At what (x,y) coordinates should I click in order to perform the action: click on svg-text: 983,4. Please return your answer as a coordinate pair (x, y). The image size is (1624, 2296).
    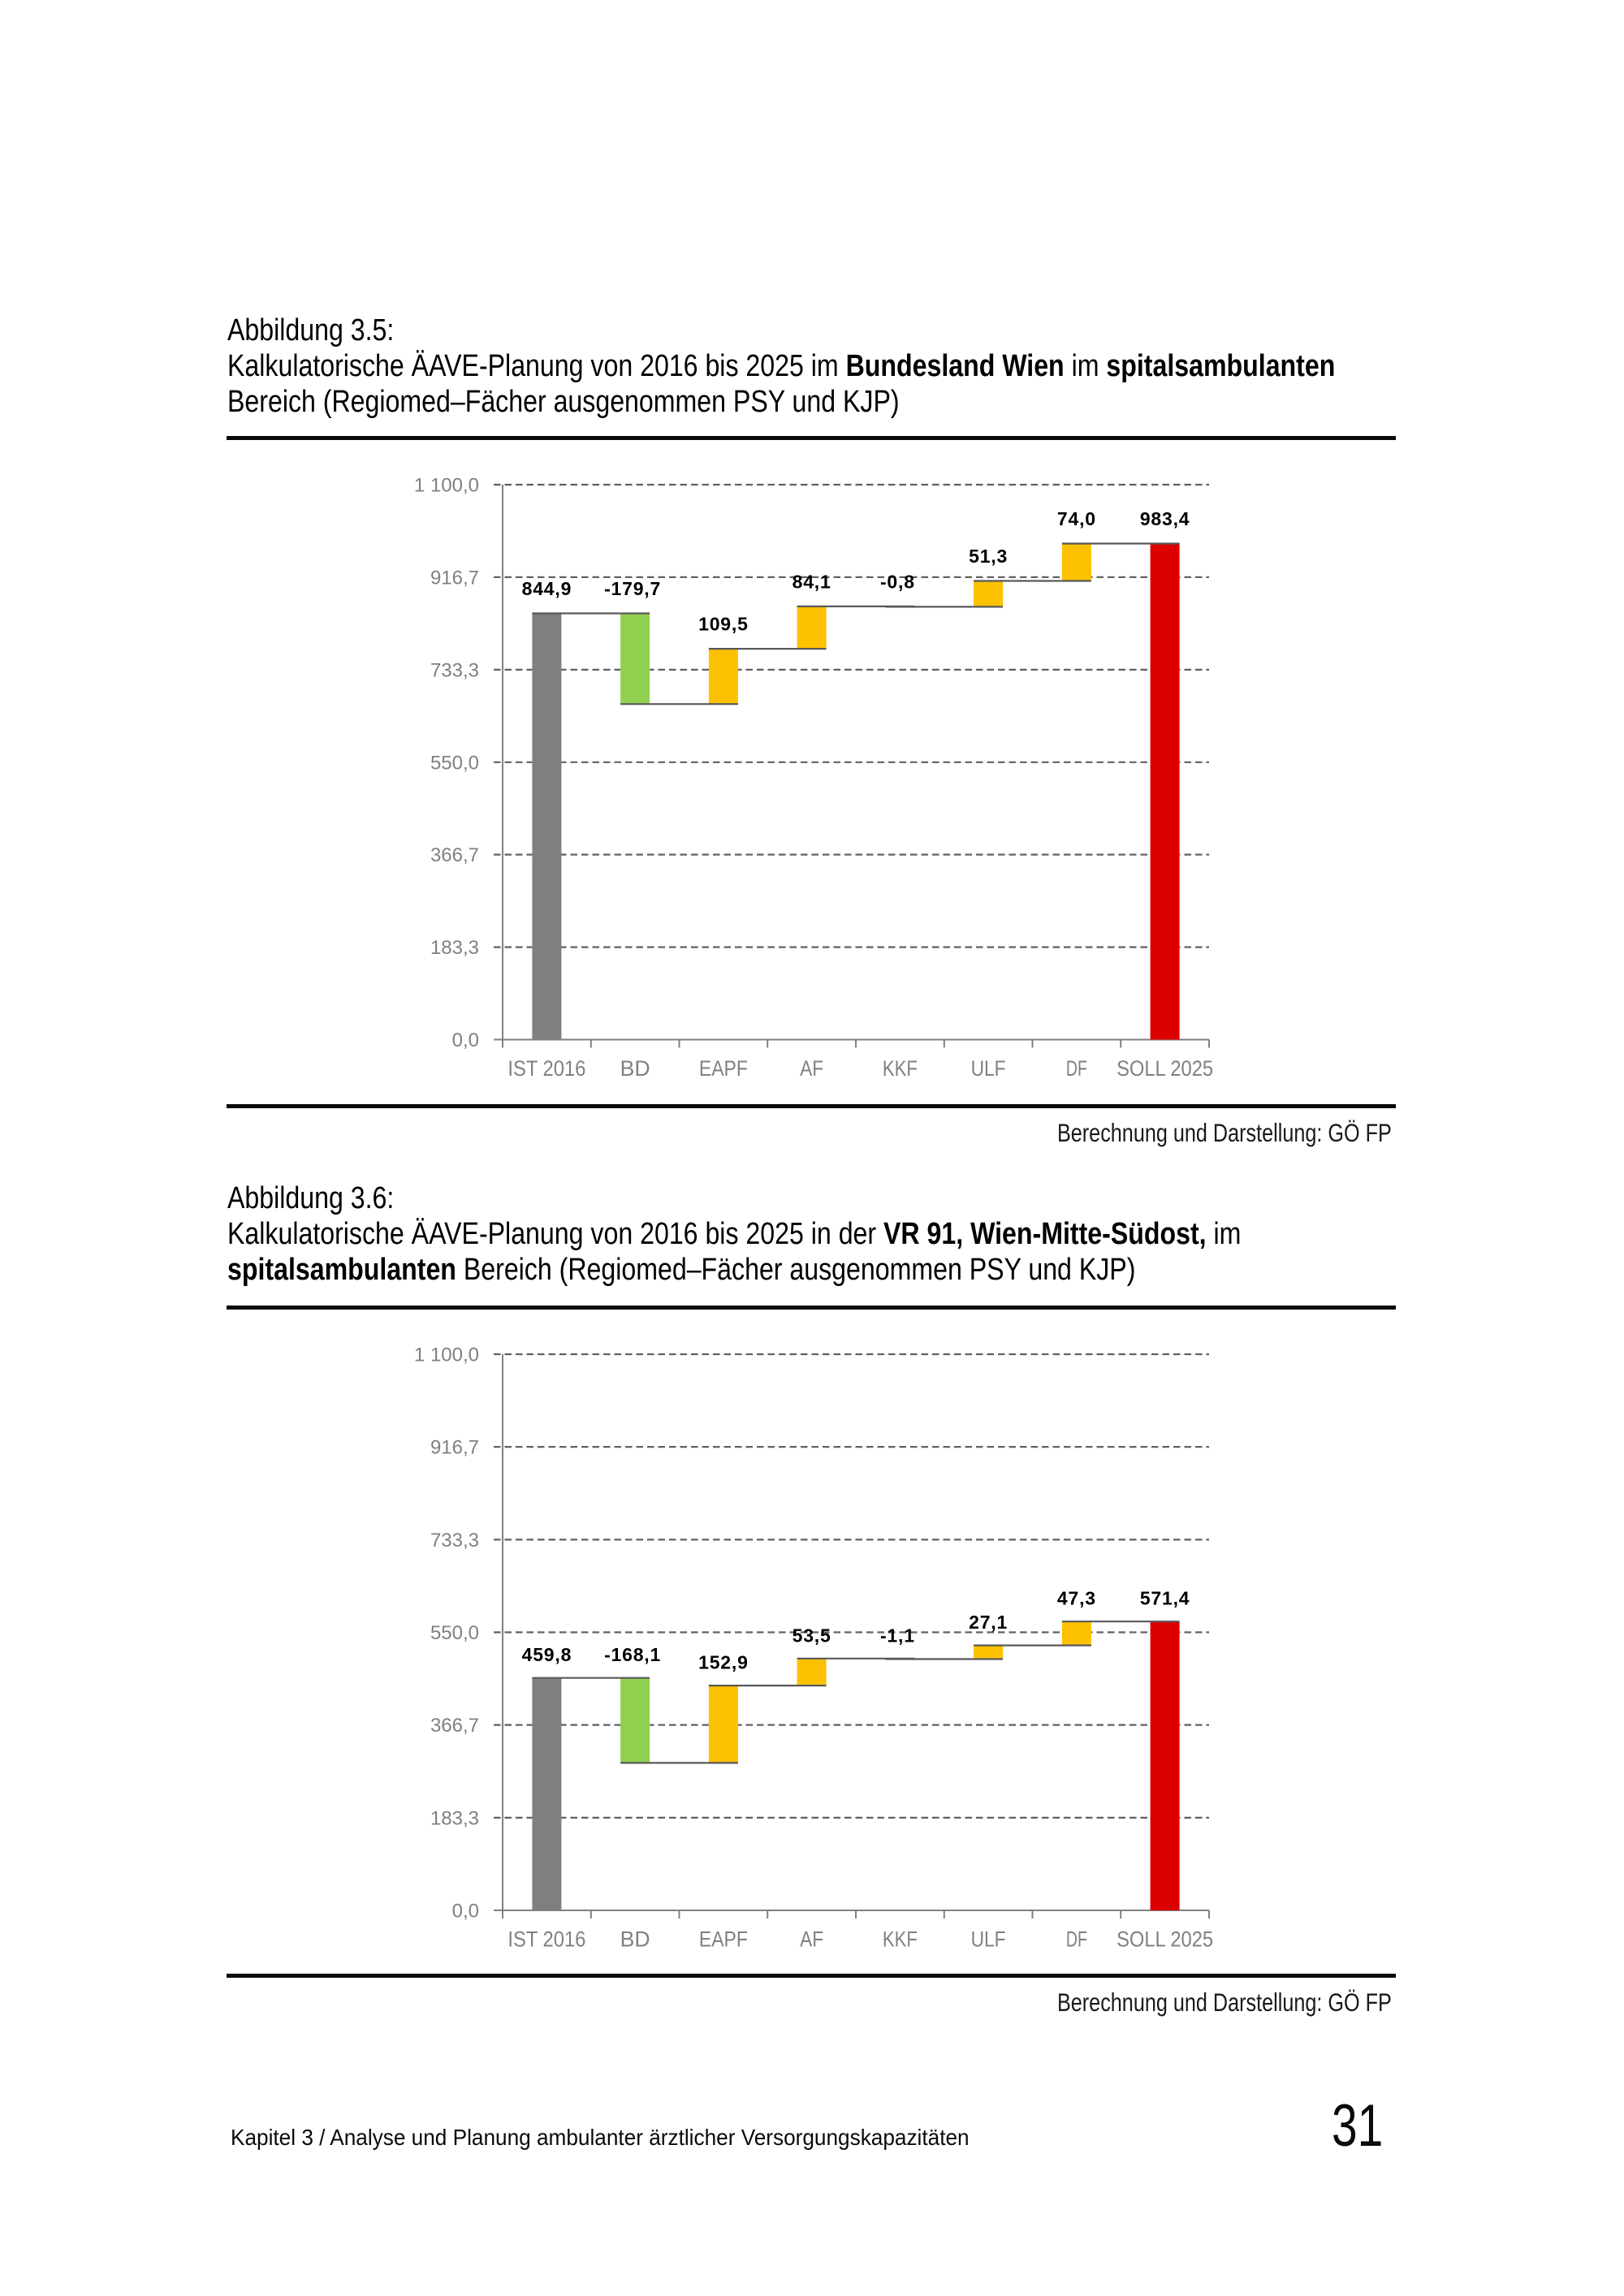
    Looking at the image, I should click on (1165, 518).